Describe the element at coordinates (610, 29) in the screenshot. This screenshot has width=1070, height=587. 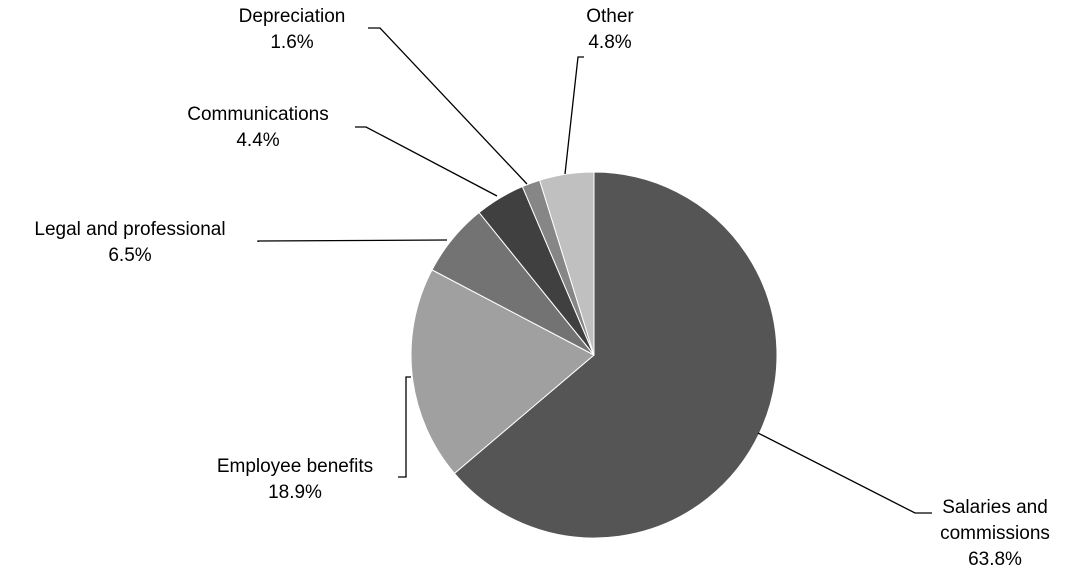
I see `slice-label-other: Other 4.8%` at that location.